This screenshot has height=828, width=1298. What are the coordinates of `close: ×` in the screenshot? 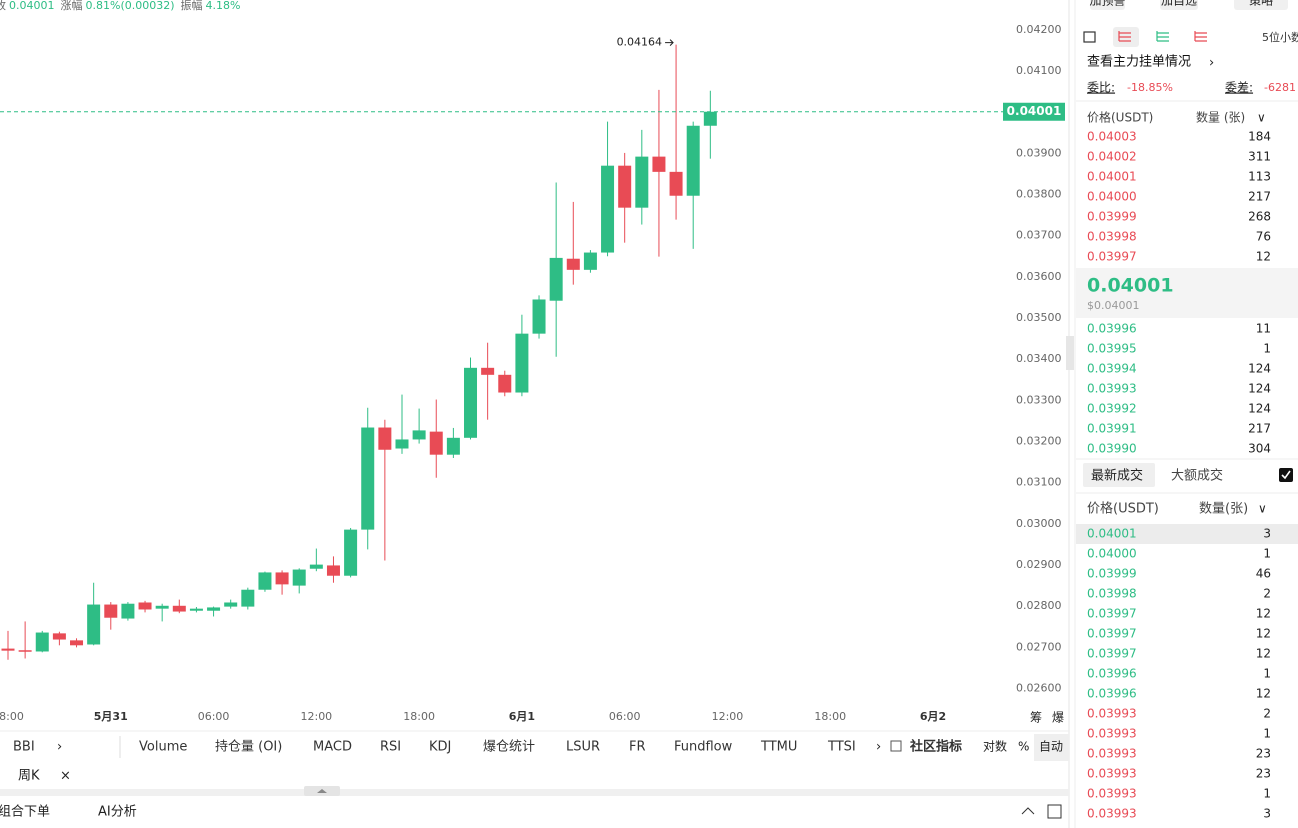 It's located at (65, 776).